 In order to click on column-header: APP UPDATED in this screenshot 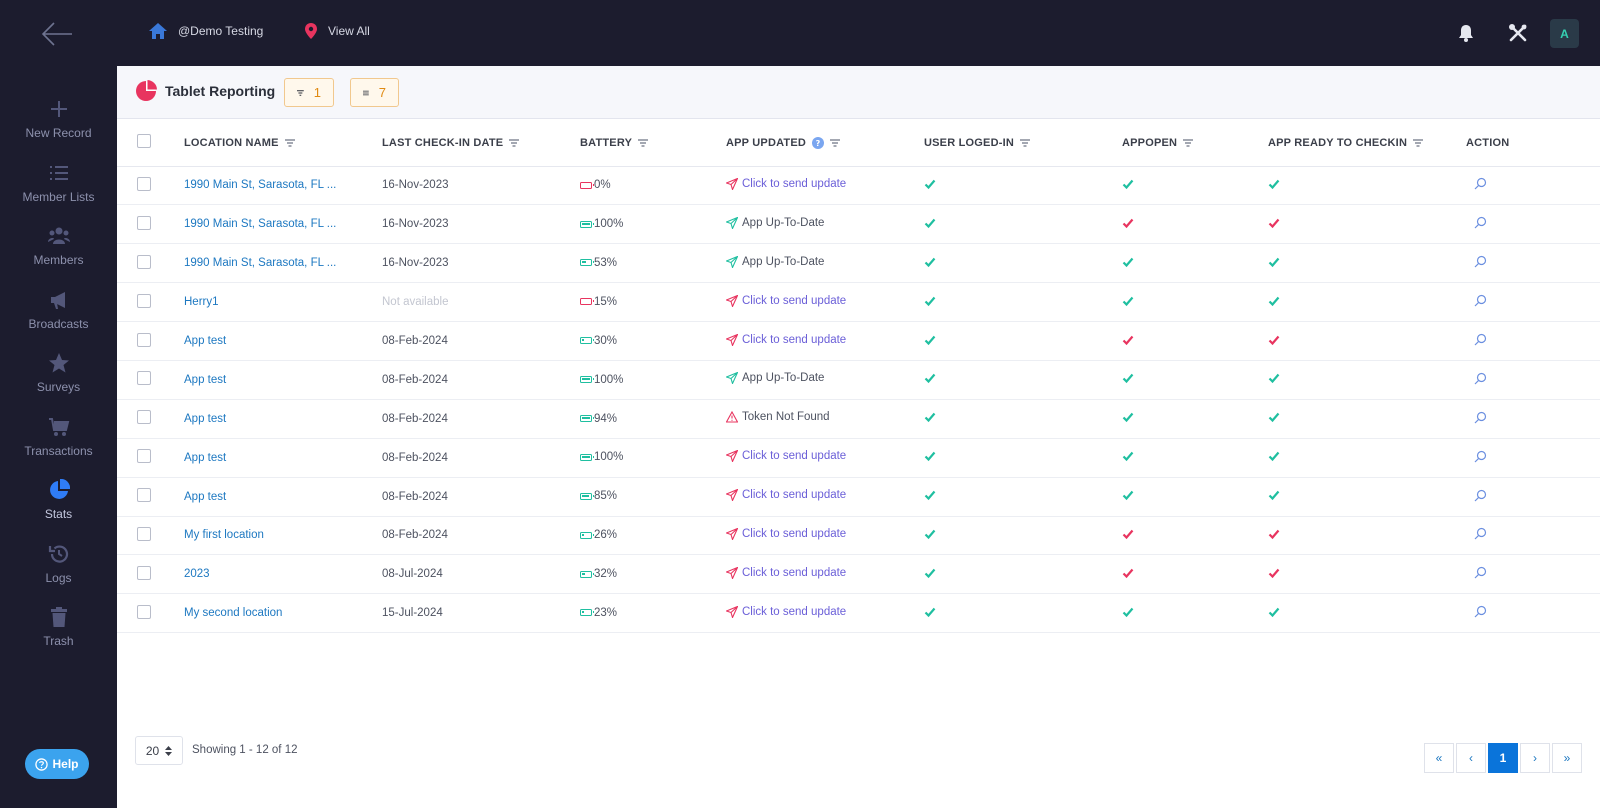, I will do `click(766, 142)`.